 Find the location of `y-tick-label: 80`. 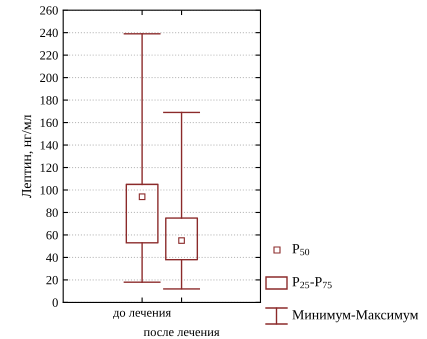

y-tick-label: 80 is located at coordinates (52, 212).